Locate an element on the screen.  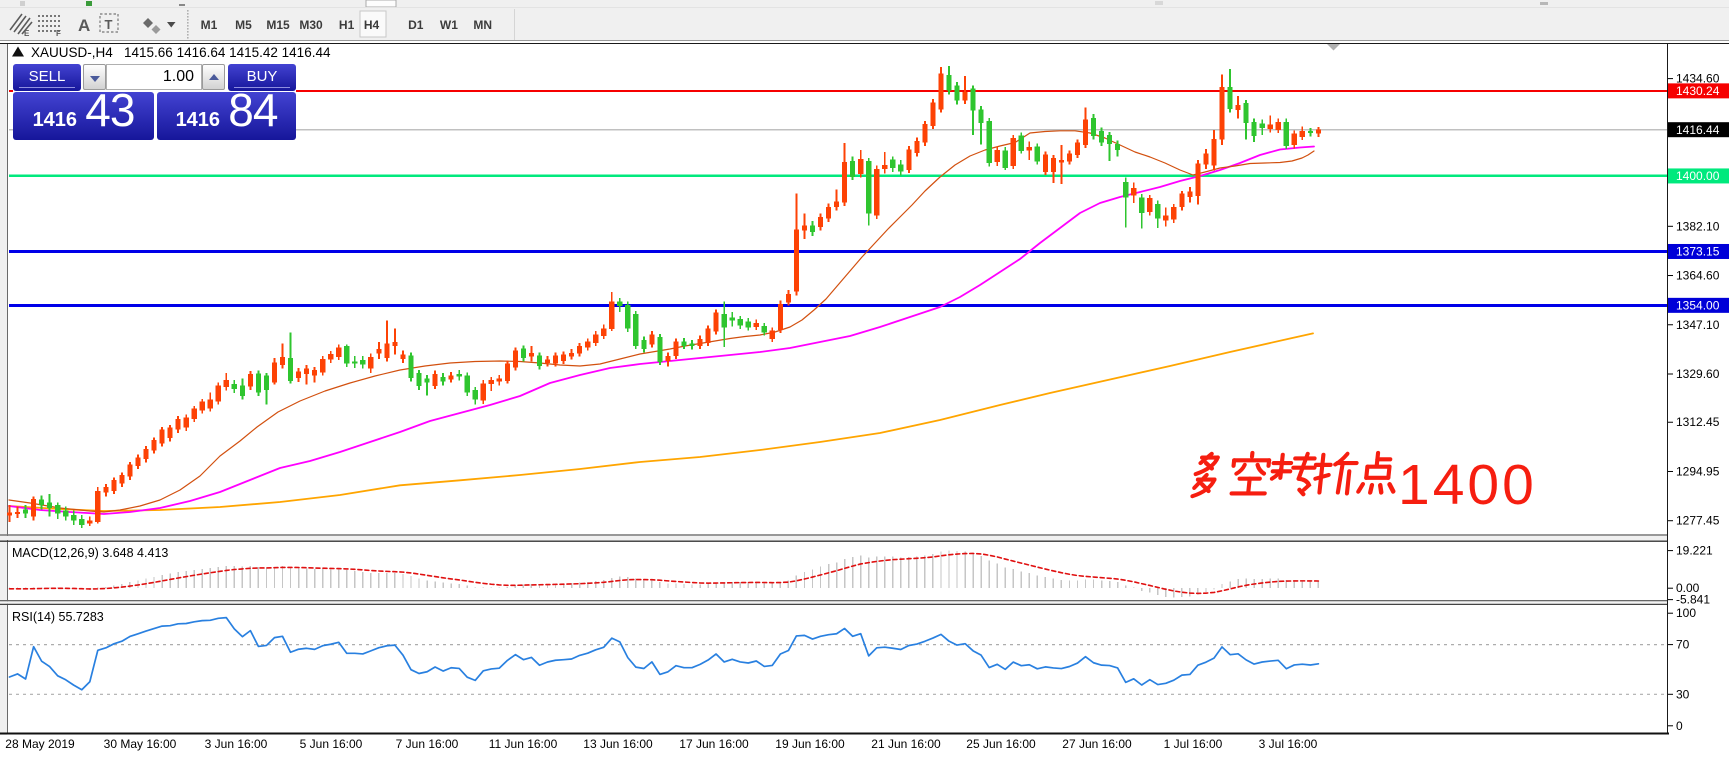
svg-text: D1 is located at coordinates (416, 25).